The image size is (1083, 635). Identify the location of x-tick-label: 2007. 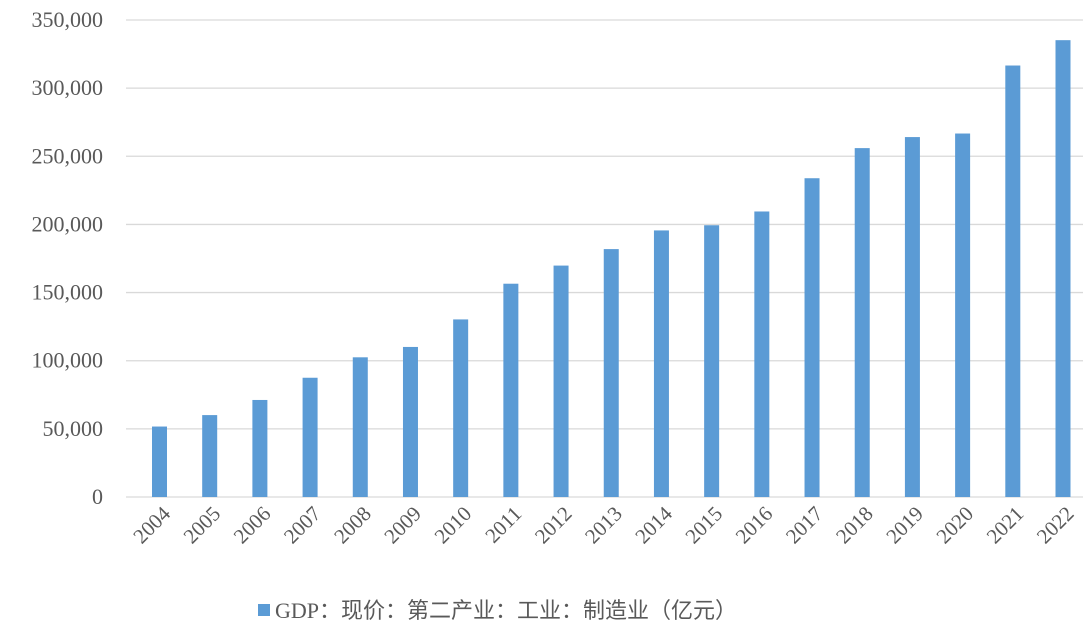
(302, 525).